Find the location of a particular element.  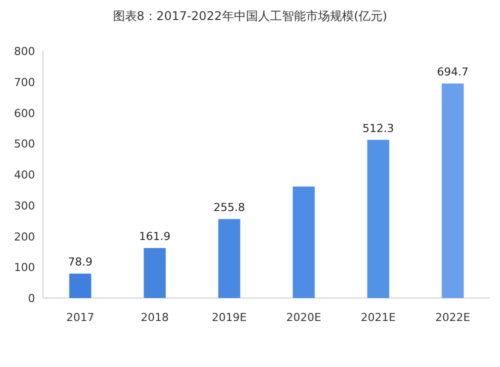

data-label: 78.9 is located at coordinates (80, 262).